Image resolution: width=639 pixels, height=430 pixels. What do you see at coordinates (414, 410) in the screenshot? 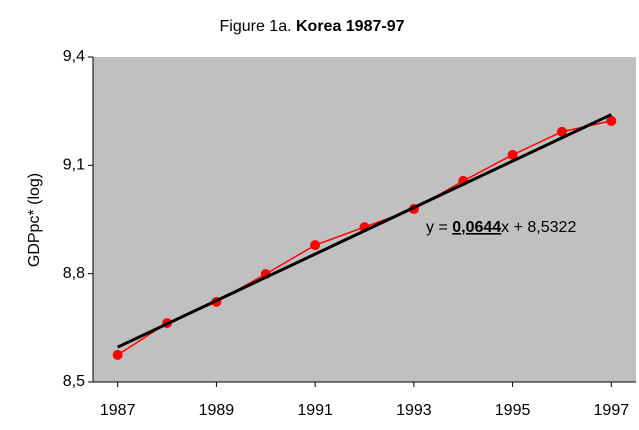
I see `x-tick-label: 1993` at bounding box center [414, 410].